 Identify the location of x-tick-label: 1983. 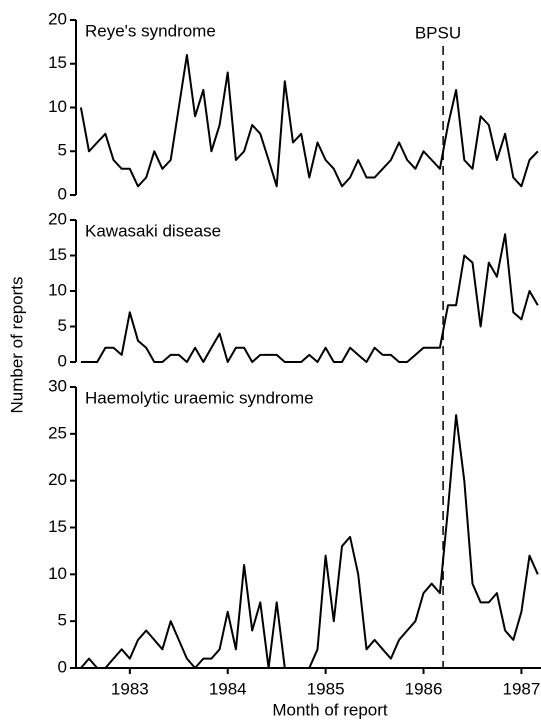
(130, 688).